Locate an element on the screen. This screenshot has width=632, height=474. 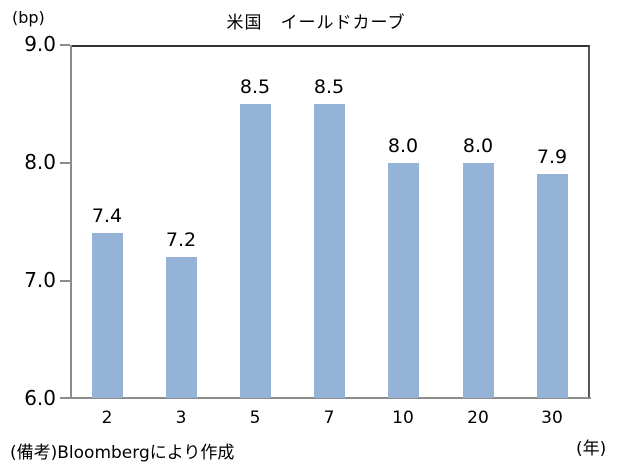
value-label: 7.4 is located at coordinates (107, 216).